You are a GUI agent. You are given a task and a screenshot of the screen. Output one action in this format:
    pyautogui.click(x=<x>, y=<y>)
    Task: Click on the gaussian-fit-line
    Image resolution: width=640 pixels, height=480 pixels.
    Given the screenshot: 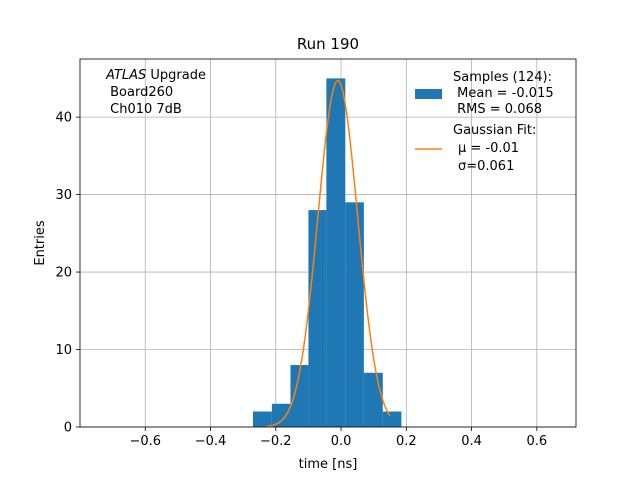 What is the action you would take?
    pyautogui.click(x=328, y=253)
    